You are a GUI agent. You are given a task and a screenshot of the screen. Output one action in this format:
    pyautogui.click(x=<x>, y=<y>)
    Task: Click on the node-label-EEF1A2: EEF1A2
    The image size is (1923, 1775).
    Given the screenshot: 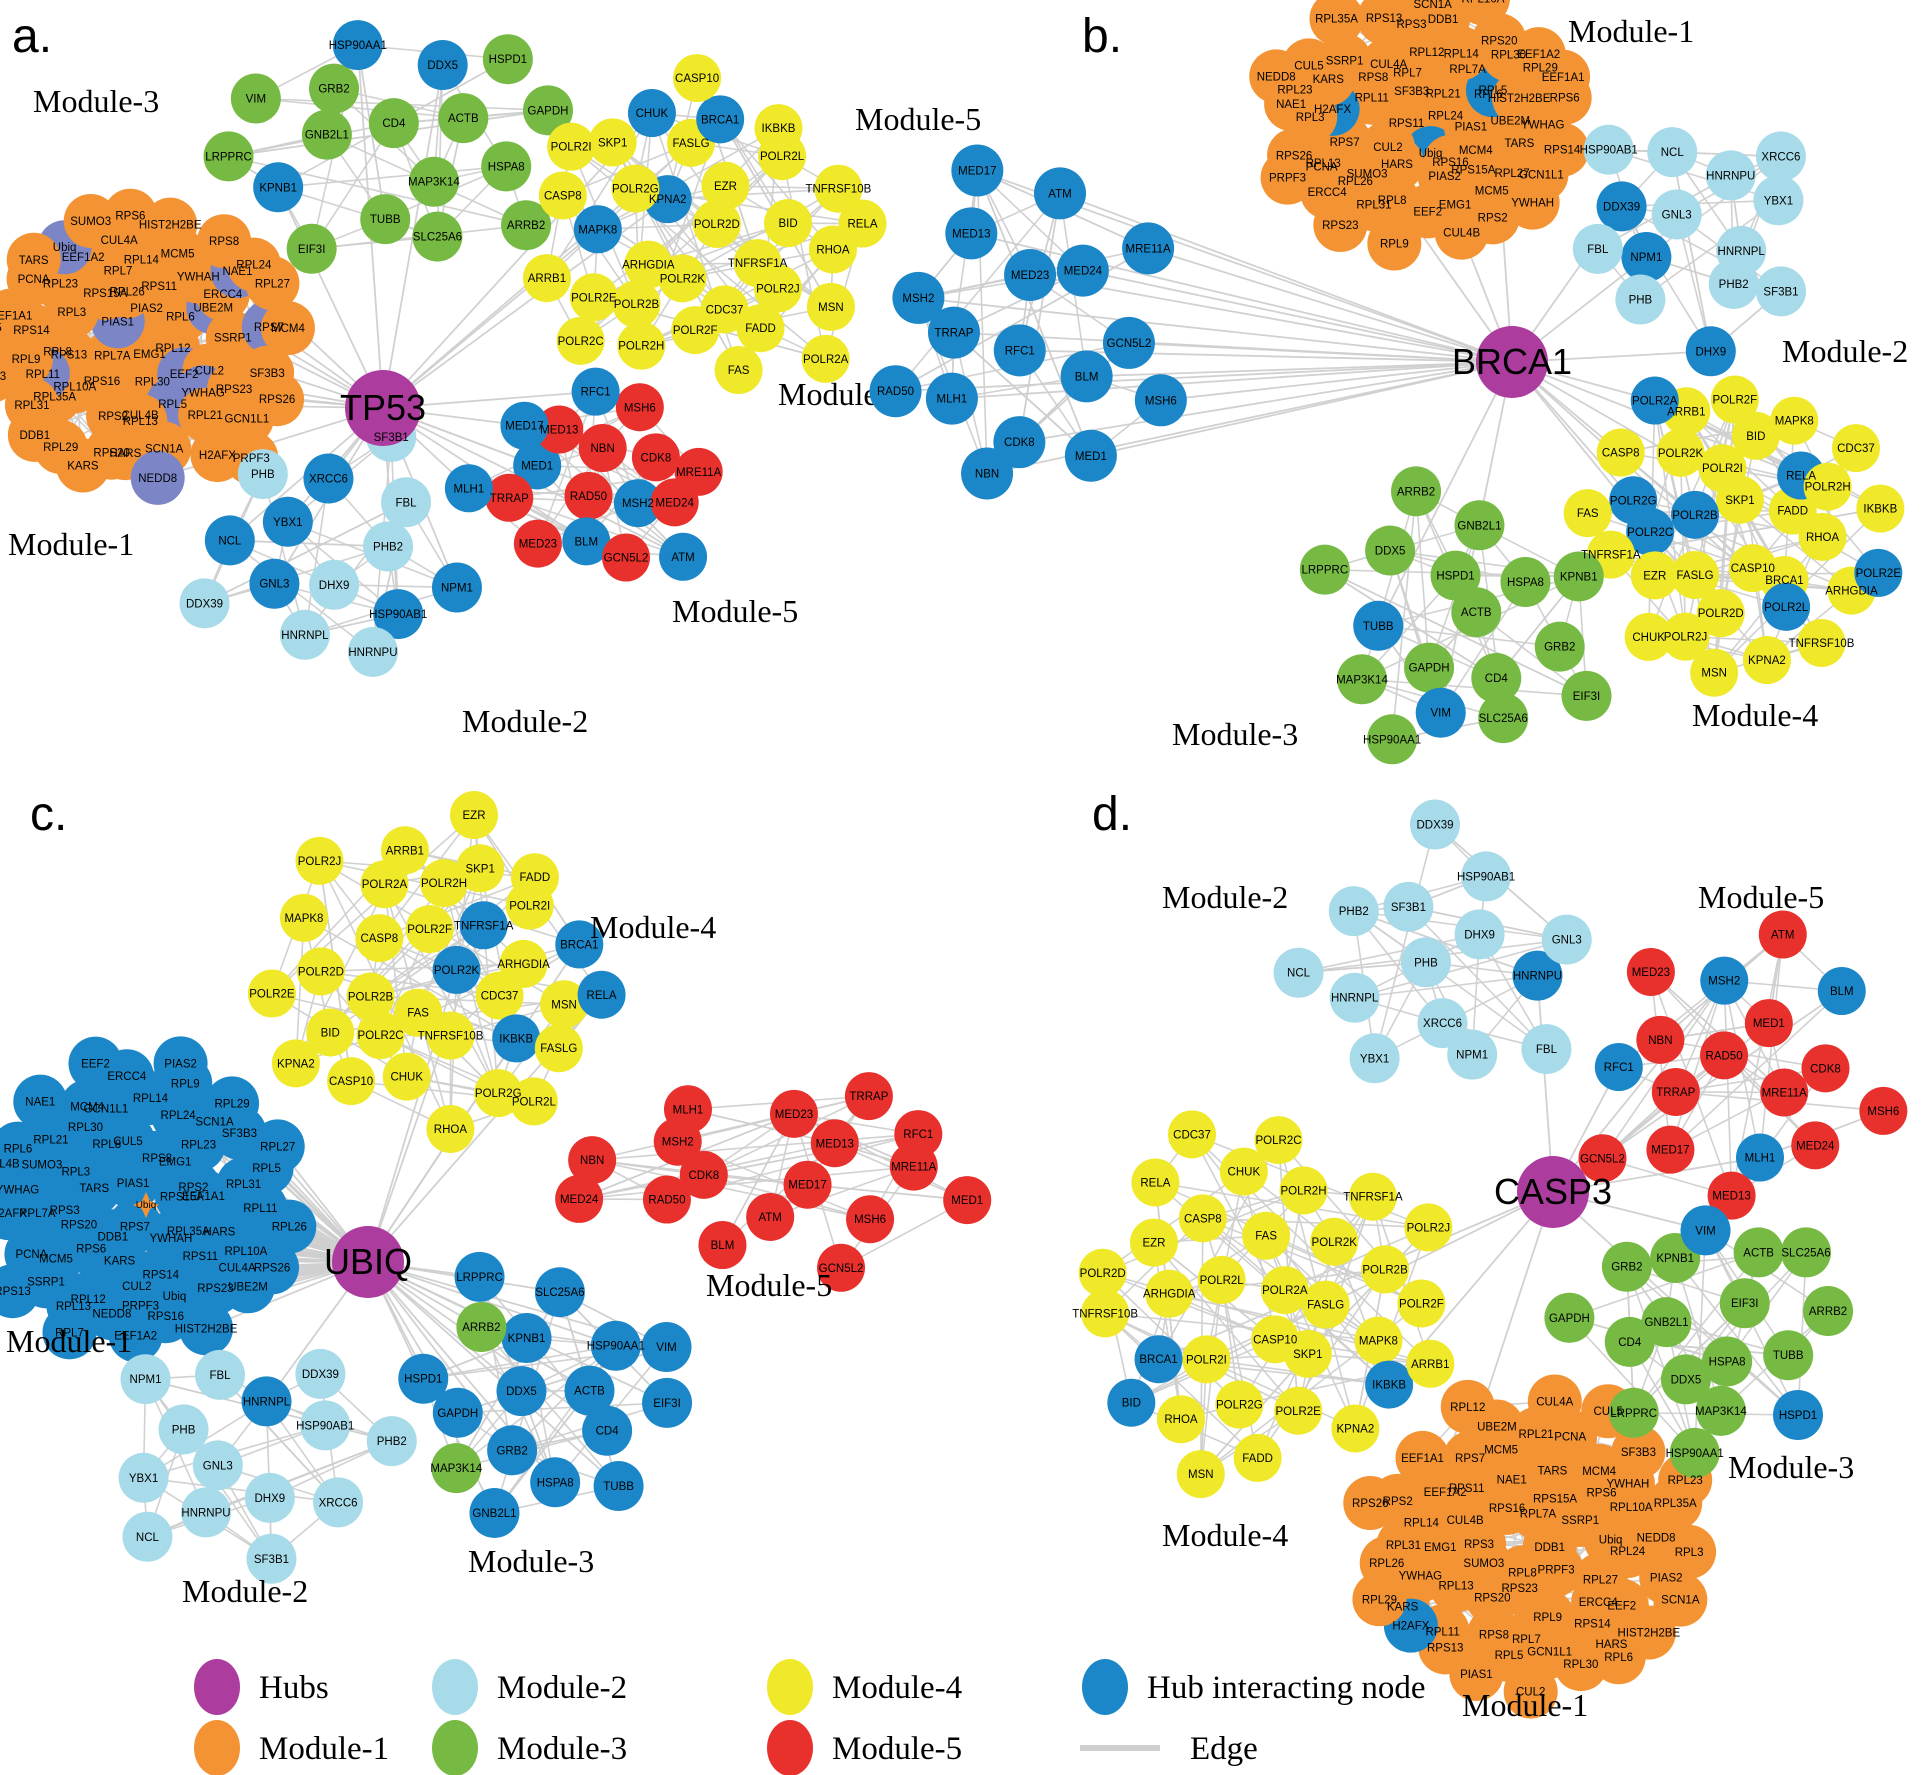 What is the action you would take?
    pyautogui.click(x=1538, y=55)
    